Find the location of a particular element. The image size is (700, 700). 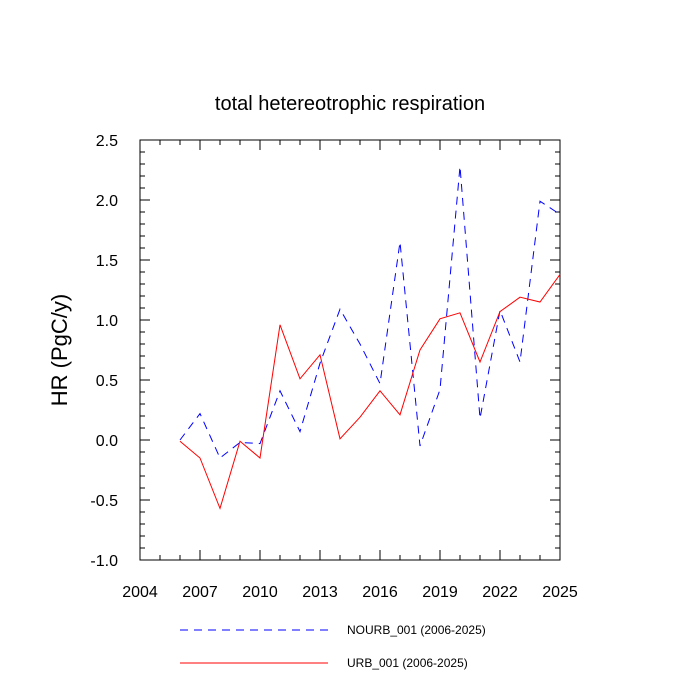

y-tick-label: 2.0 is located at coordinates (107, 201).